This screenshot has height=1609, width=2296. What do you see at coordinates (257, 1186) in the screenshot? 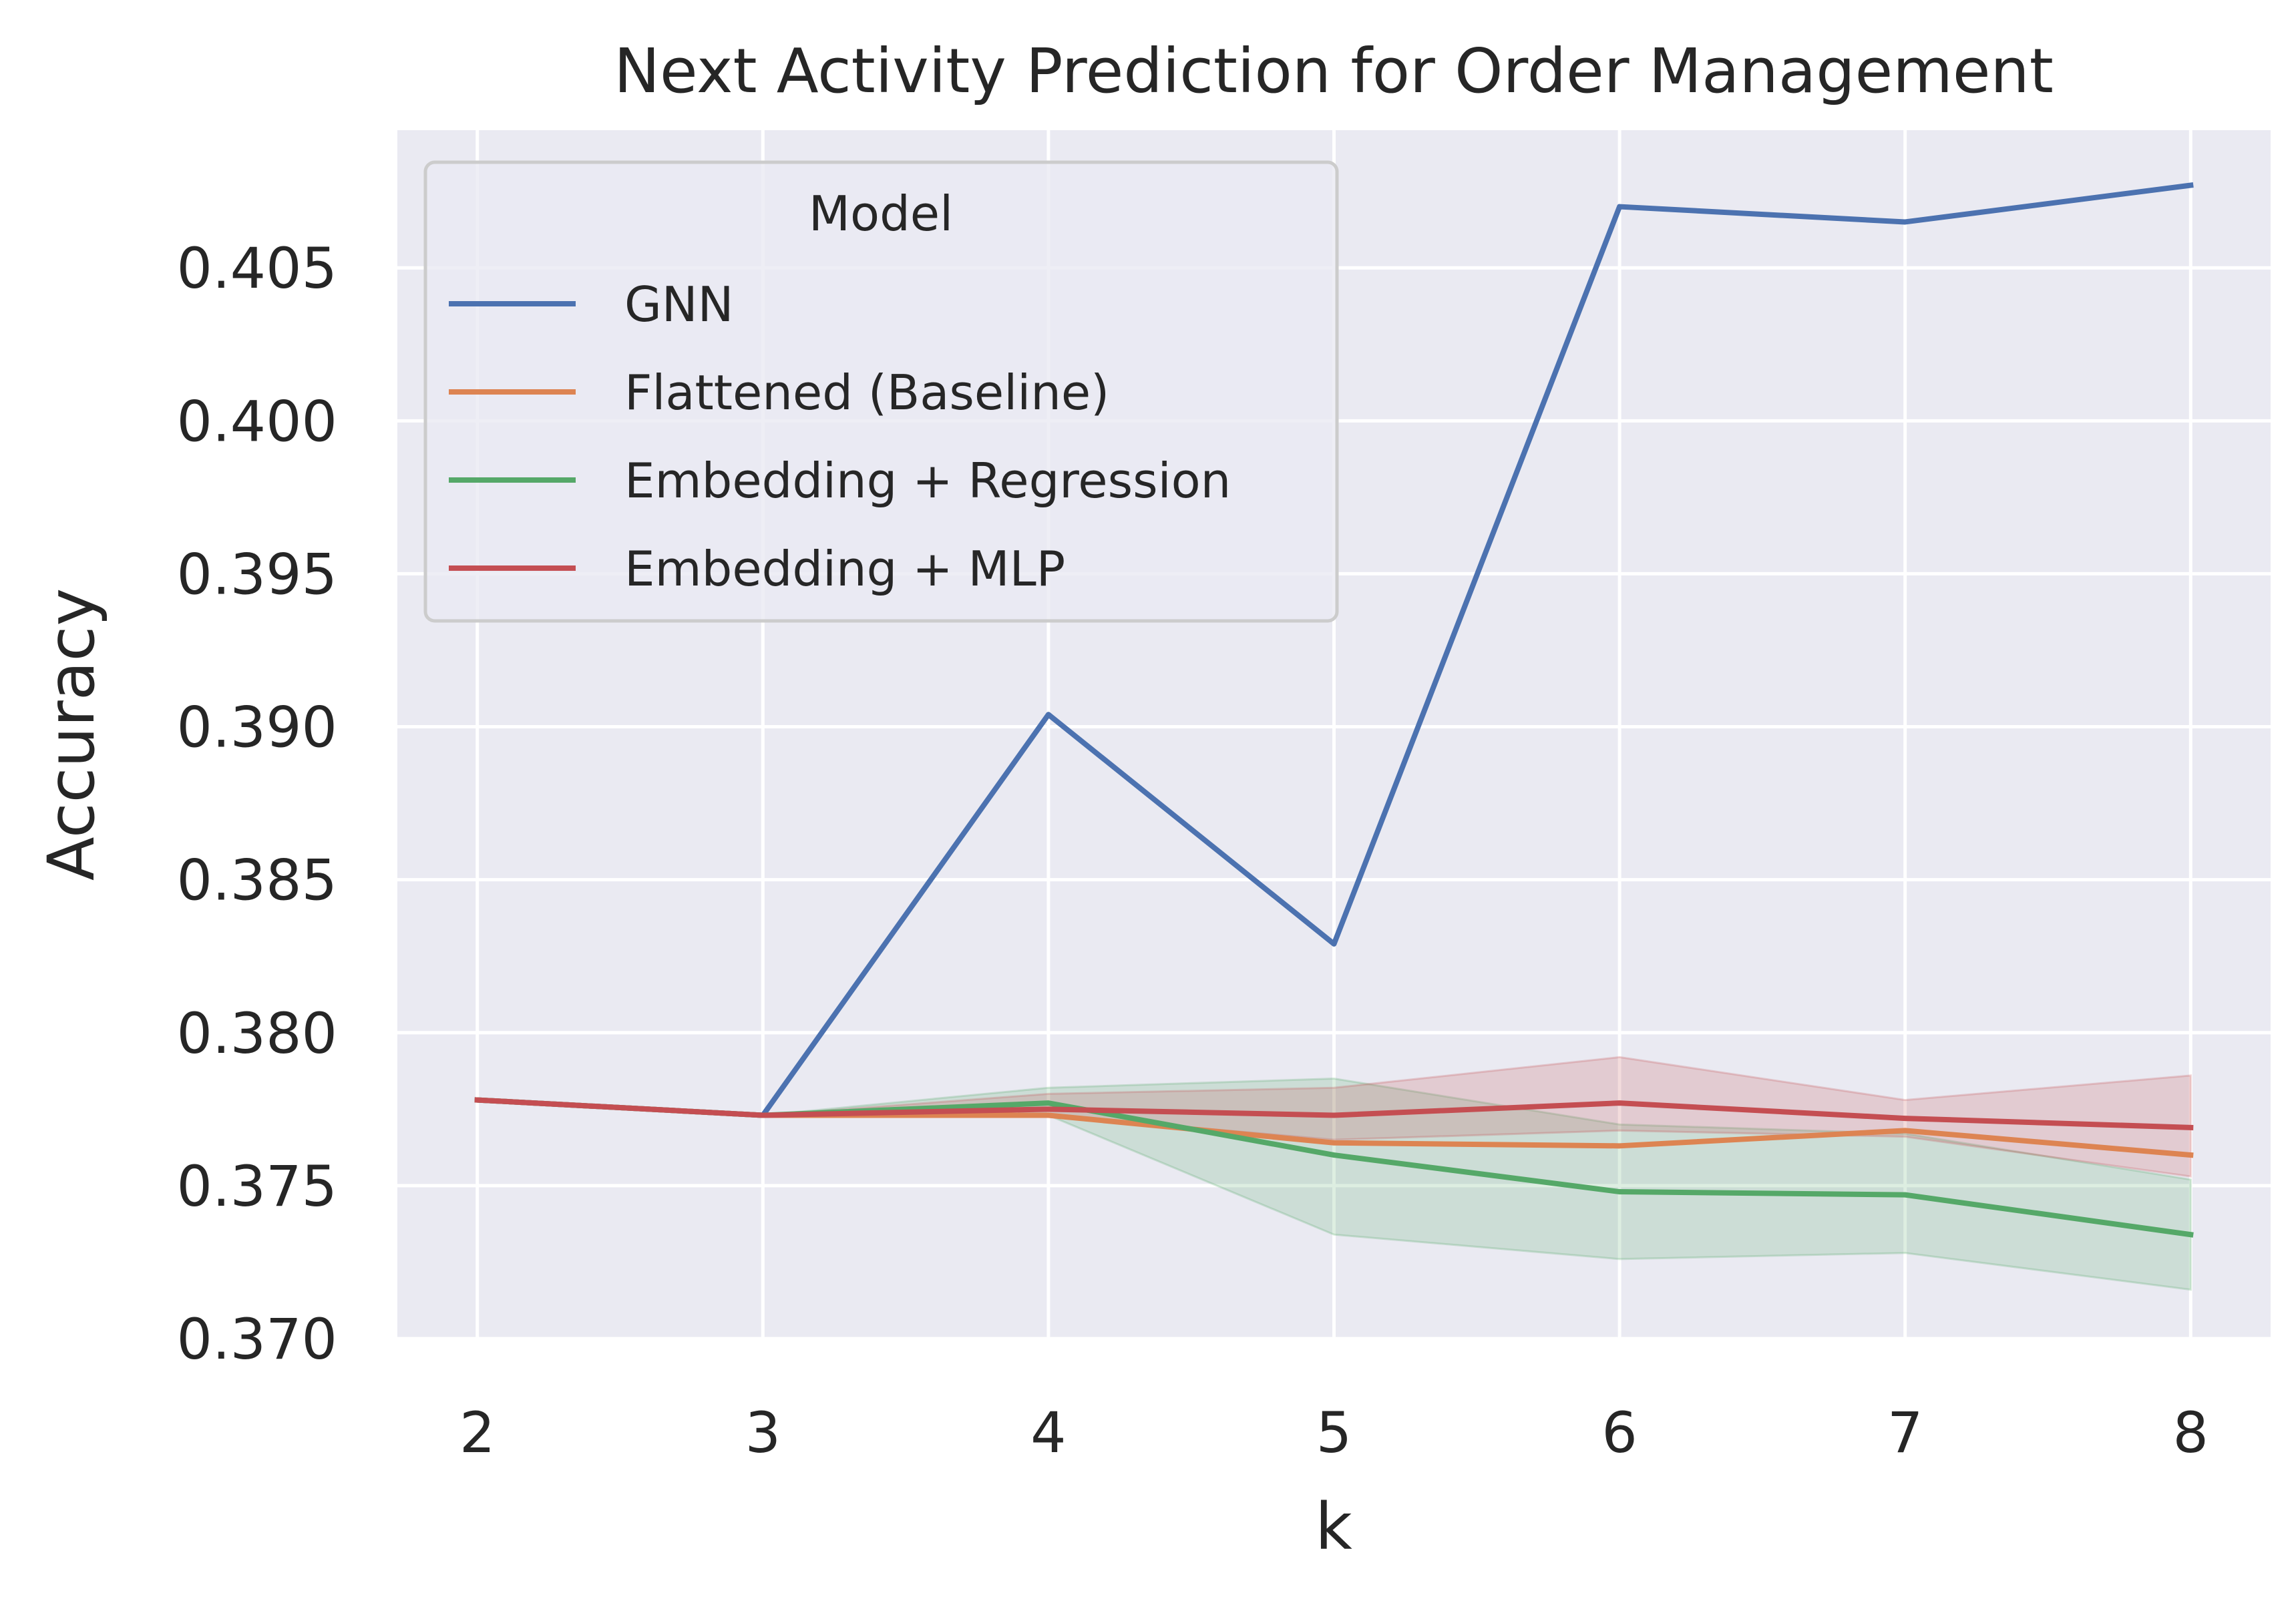
I see `y-tick-label: 0.375` at bounding box center [257, 1186].